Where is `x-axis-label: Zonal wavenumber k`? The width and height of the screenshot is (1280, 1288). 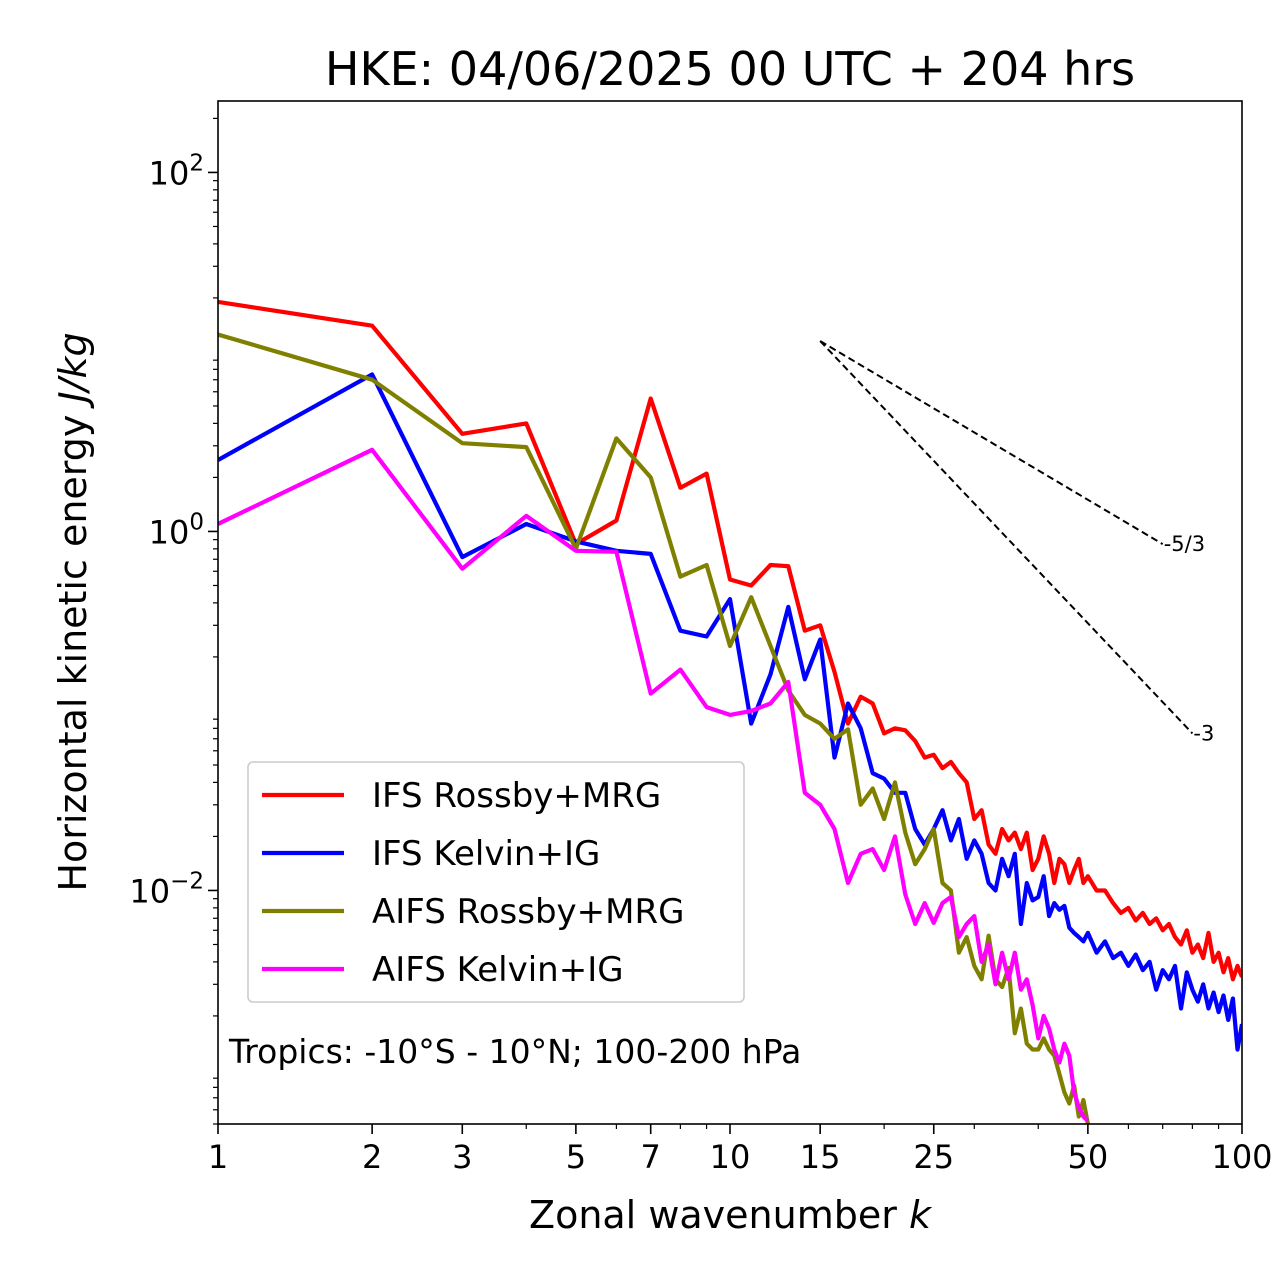 x-axis-label: Zonal wavenumber k is located at coordinates (731, 1215).